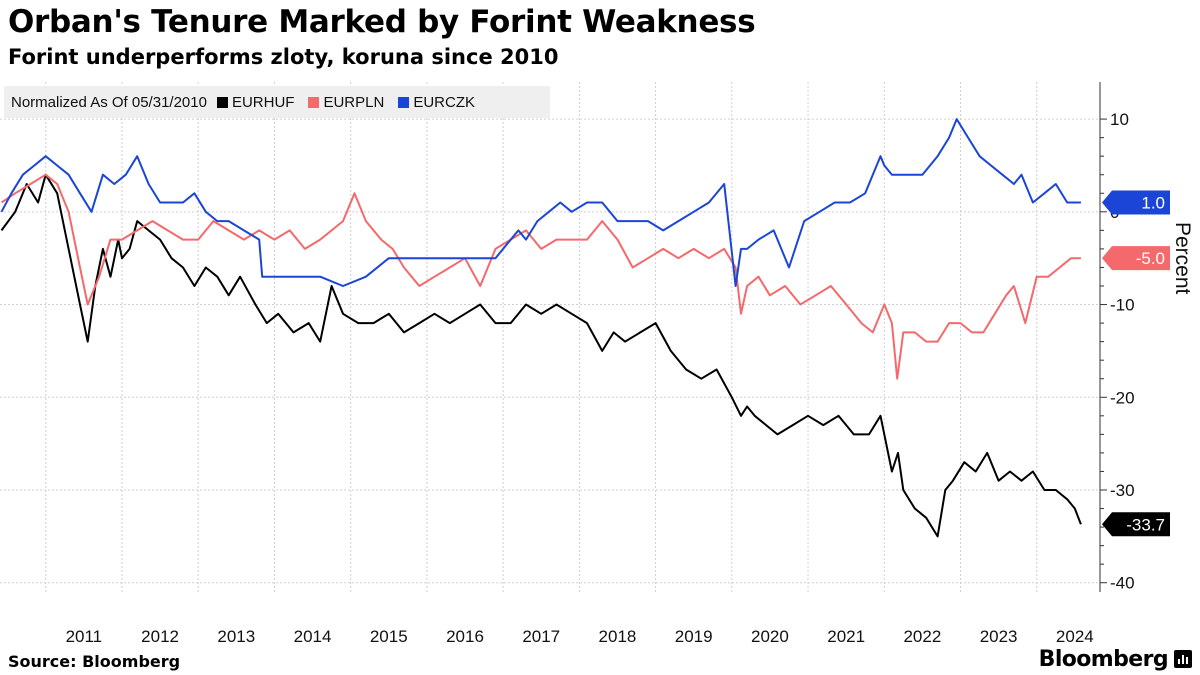  What do you see at coordinates (263, 102) in the screenshot?
I see `legend-label-eurhuf: EURHUF` at bounding box center [263, 102].